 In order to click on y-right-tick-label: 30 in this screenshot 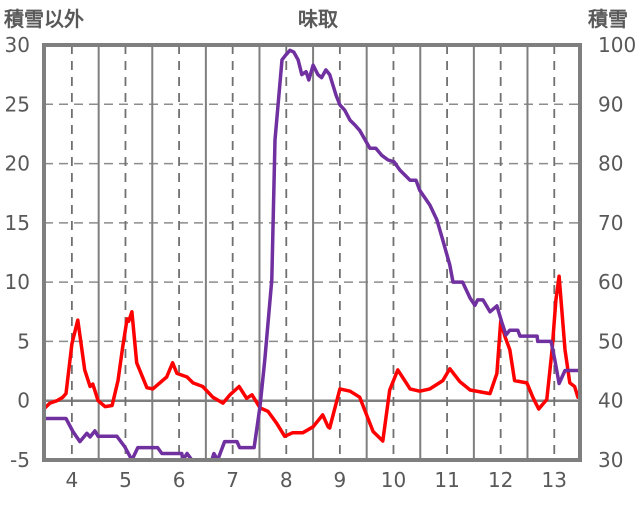, I will do `click(610, 460)`.